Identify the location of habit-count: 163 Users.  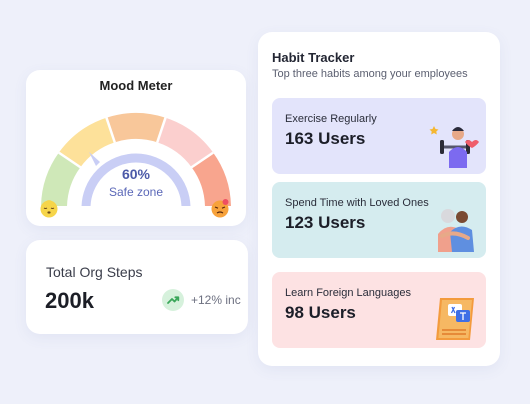
(325, 138).